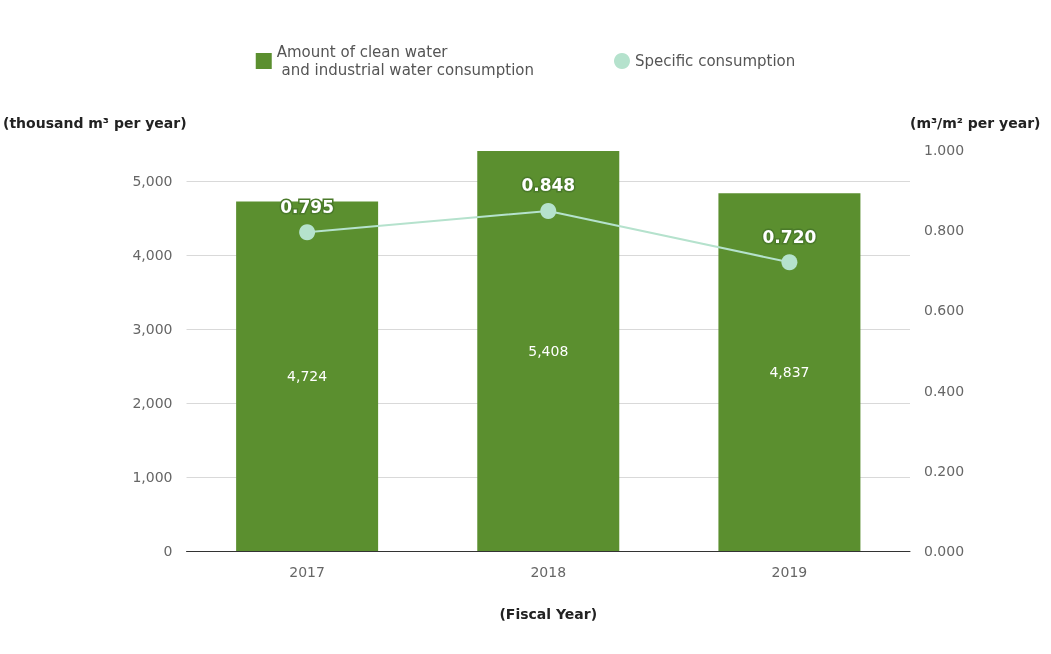  What do you see at coordinates (152, 403) in the screenshot?
I see `y-tick-label: 2,000` at bounding box center [152, 403].